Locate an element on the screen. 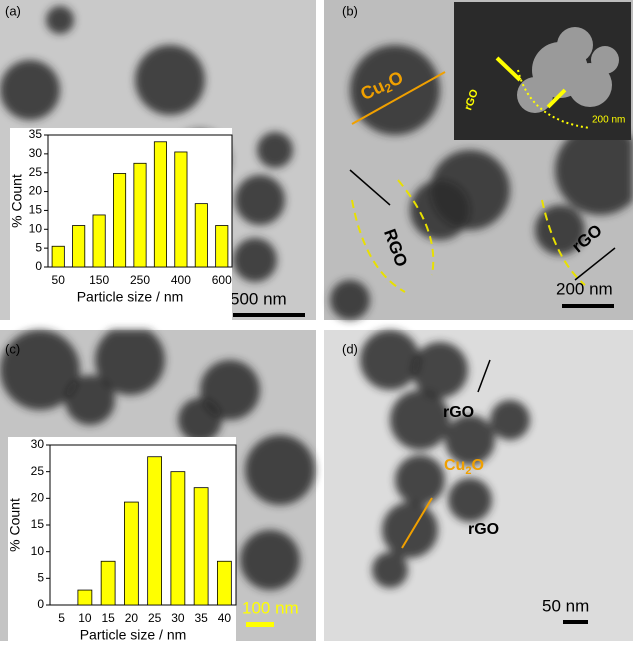 This screenshot has height=646, width=633. panel-label: (b) is located at coordinates (350, 10).